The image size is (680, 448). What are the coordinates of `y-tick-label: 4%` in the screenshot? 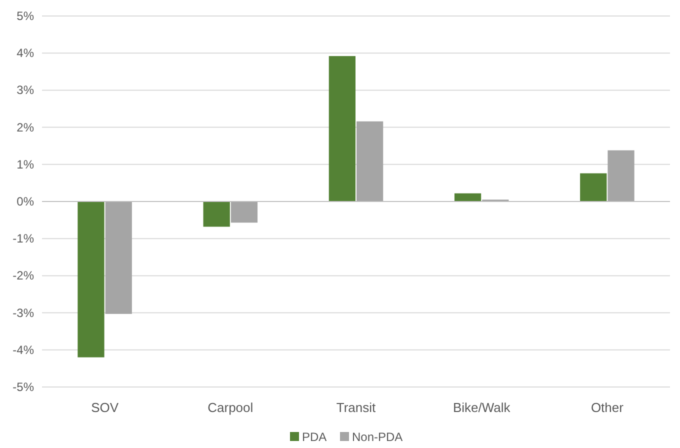 It's located at (25, 53).